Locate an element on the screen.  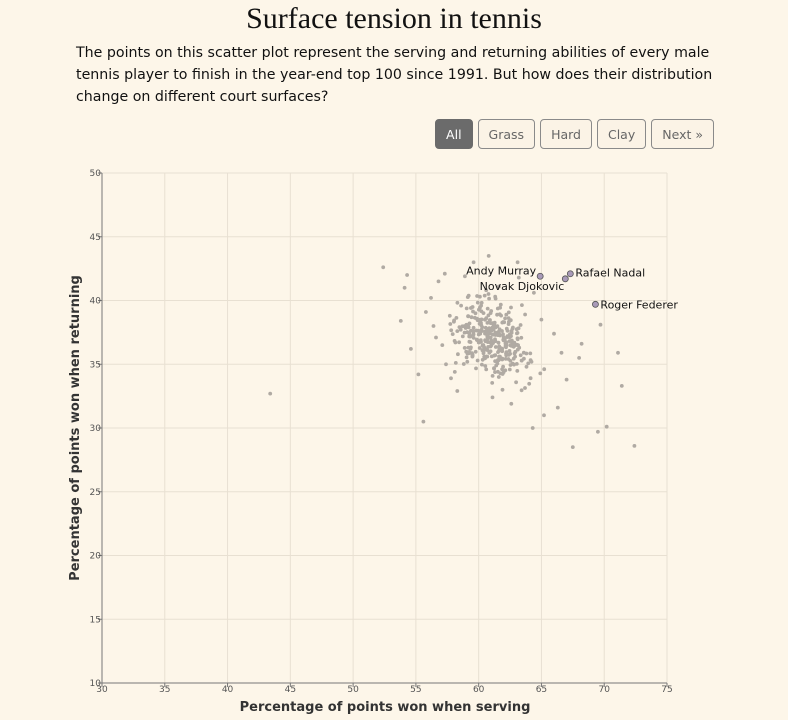
next-button: Next » is located at coordinates (682, 134).